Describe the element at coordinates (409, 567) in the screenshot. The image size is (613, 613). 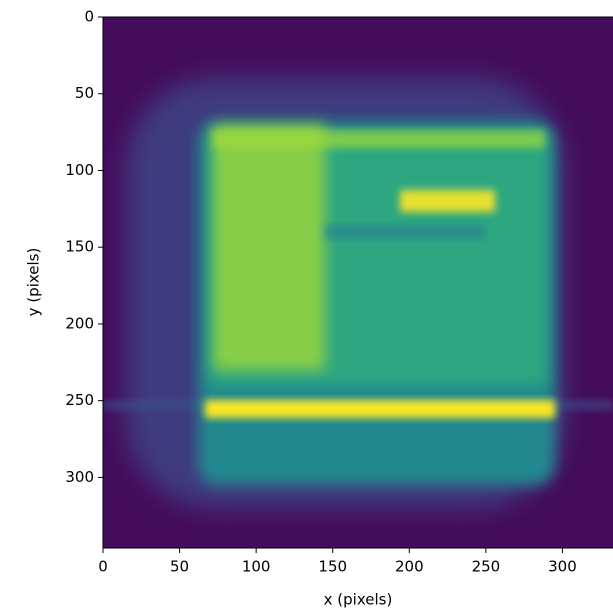
I see `x-tick-label: 200` at that location.